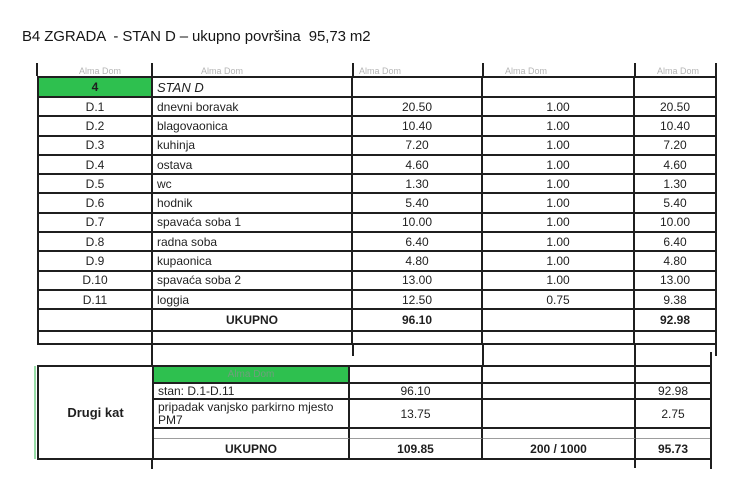  What do you see at coordinates (416, 392) in the screenshot?
I see `summary-row-area: 96.10` at bounding box center [416, 392].